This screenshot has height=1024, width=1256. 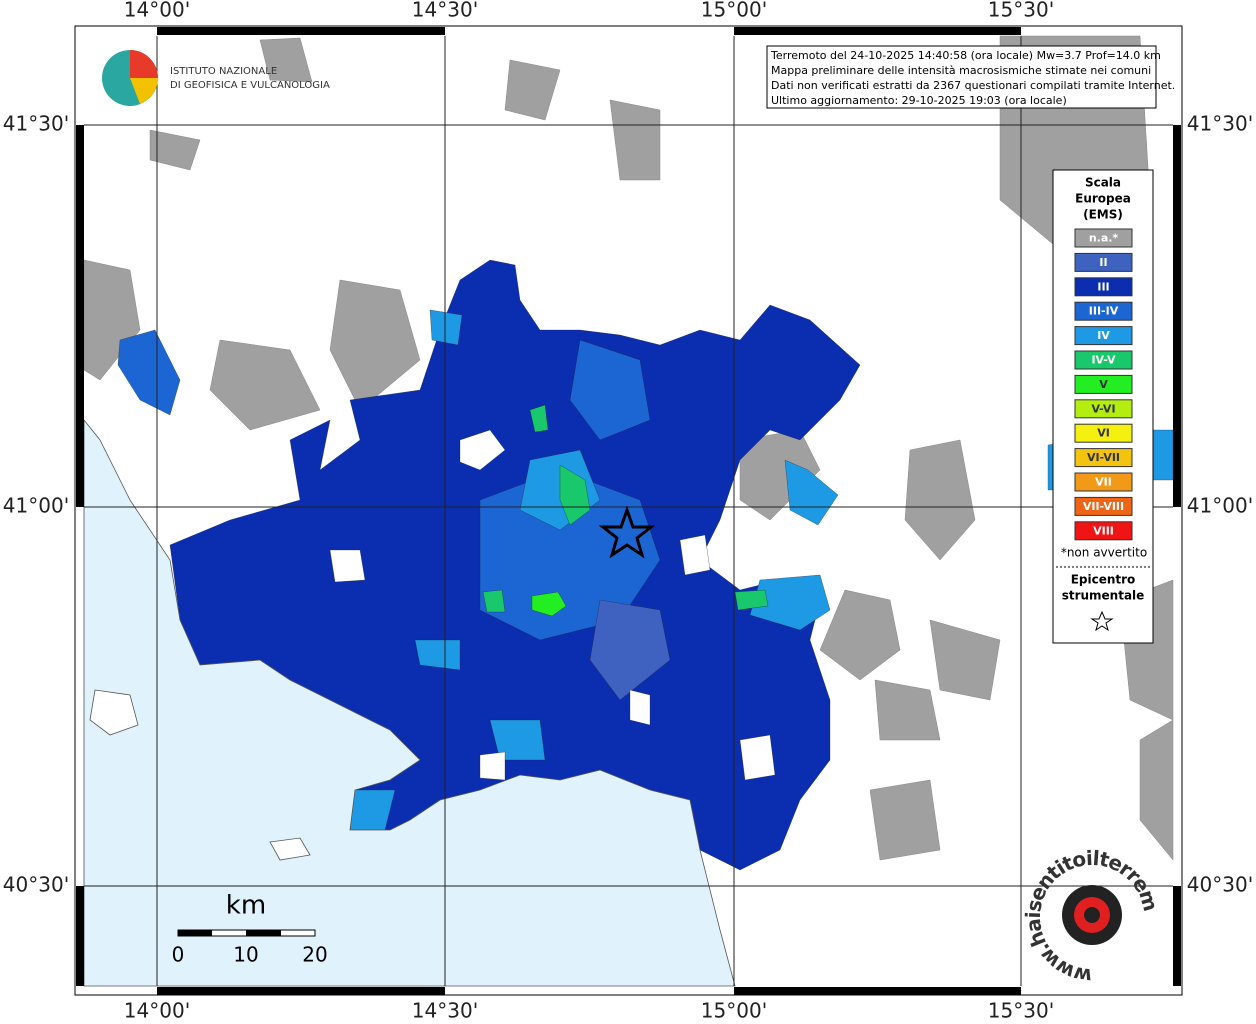 What do you see at coordinates (178, 955) in the screenshot?
I see `scale-tick: 0` at bounding box center [178, 955].